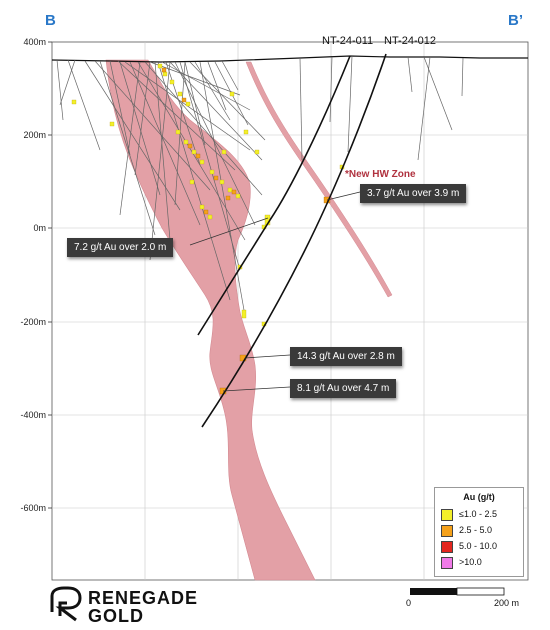 Image resolution: width=550 pixels, height=630 pixels. What do you see at coordinates (476, 530) in the screenshot?
I see `legend-label: 2.5 - 5.0` at bounding box center [476, 530].